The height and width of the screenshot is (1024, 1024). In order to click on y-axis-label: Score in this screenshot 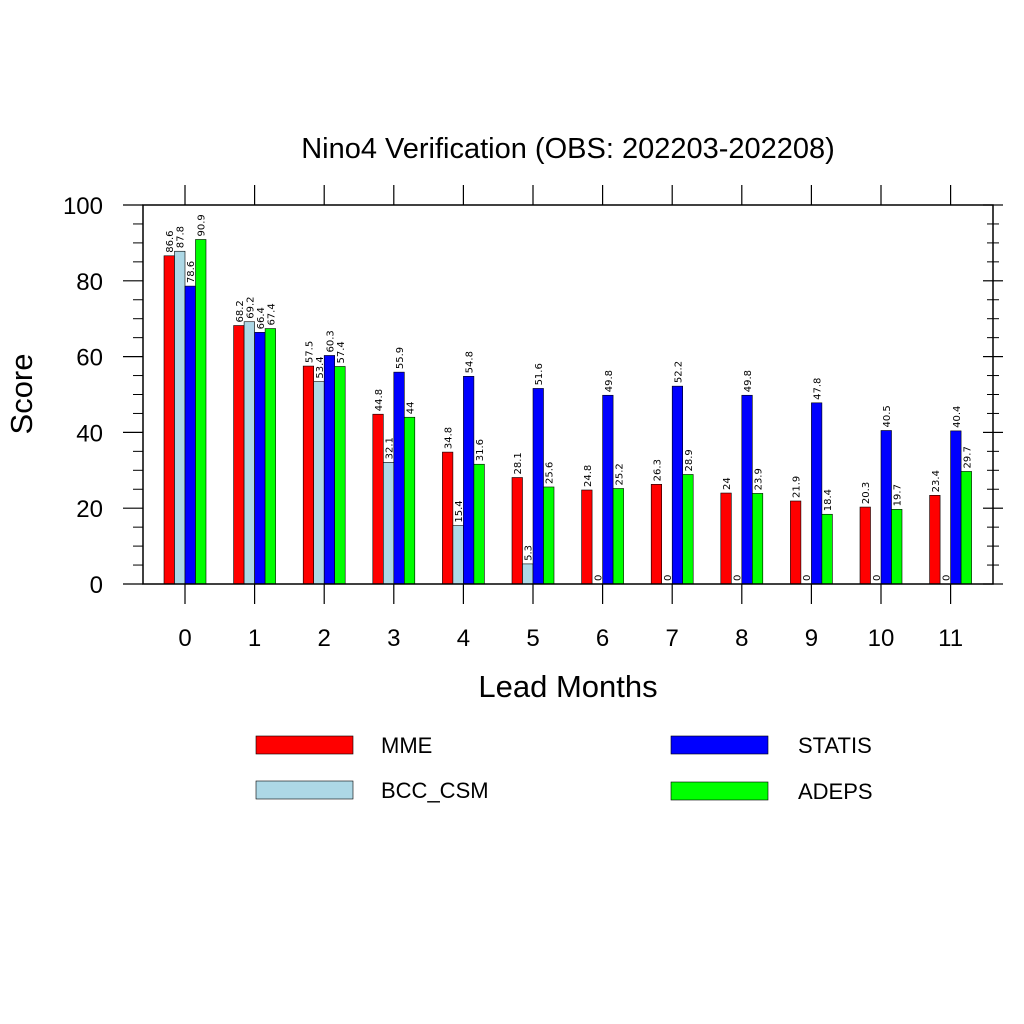, I will do `click(21, 394)`.